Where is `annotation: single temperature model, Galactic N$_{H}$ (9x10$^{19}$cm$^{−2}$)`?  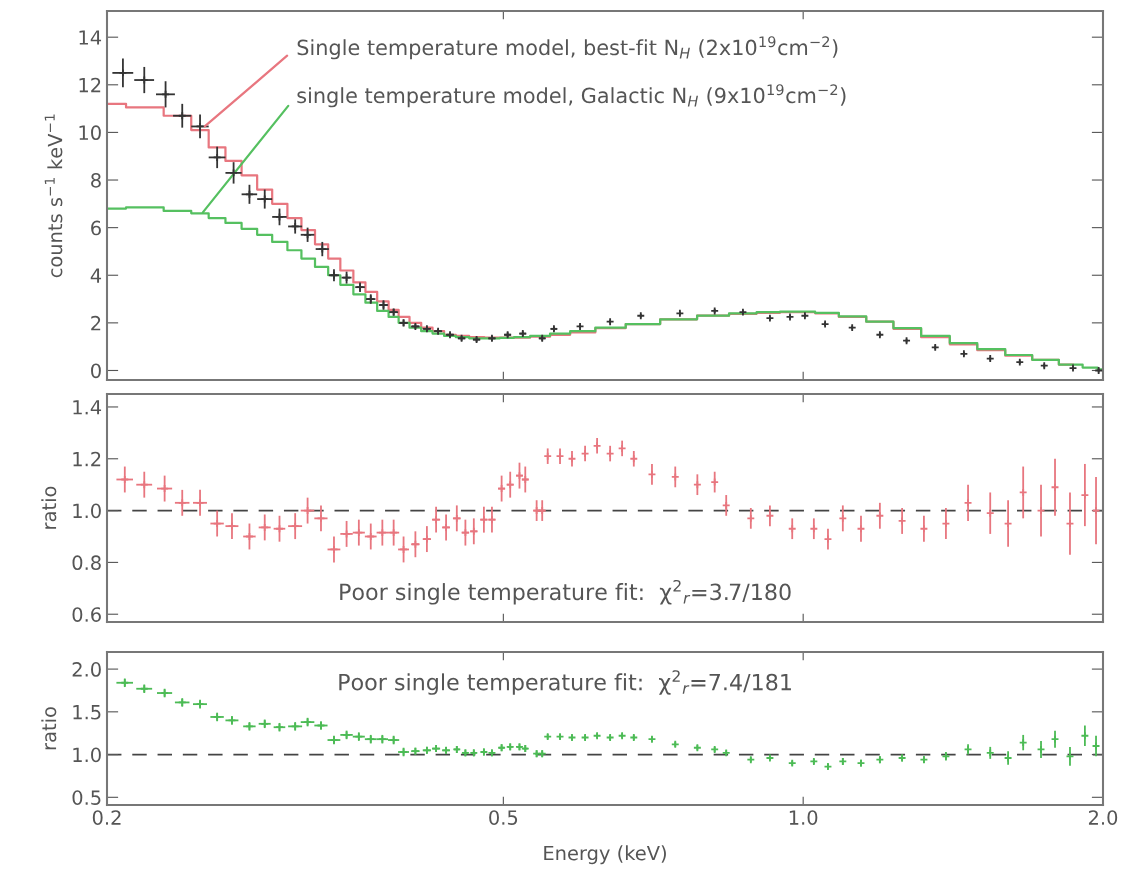 annotation: single temperature model, Galactic N$_{H}$ (9x10$^{19}$cm$^{−2}$) is located at coordinates (571, 96).